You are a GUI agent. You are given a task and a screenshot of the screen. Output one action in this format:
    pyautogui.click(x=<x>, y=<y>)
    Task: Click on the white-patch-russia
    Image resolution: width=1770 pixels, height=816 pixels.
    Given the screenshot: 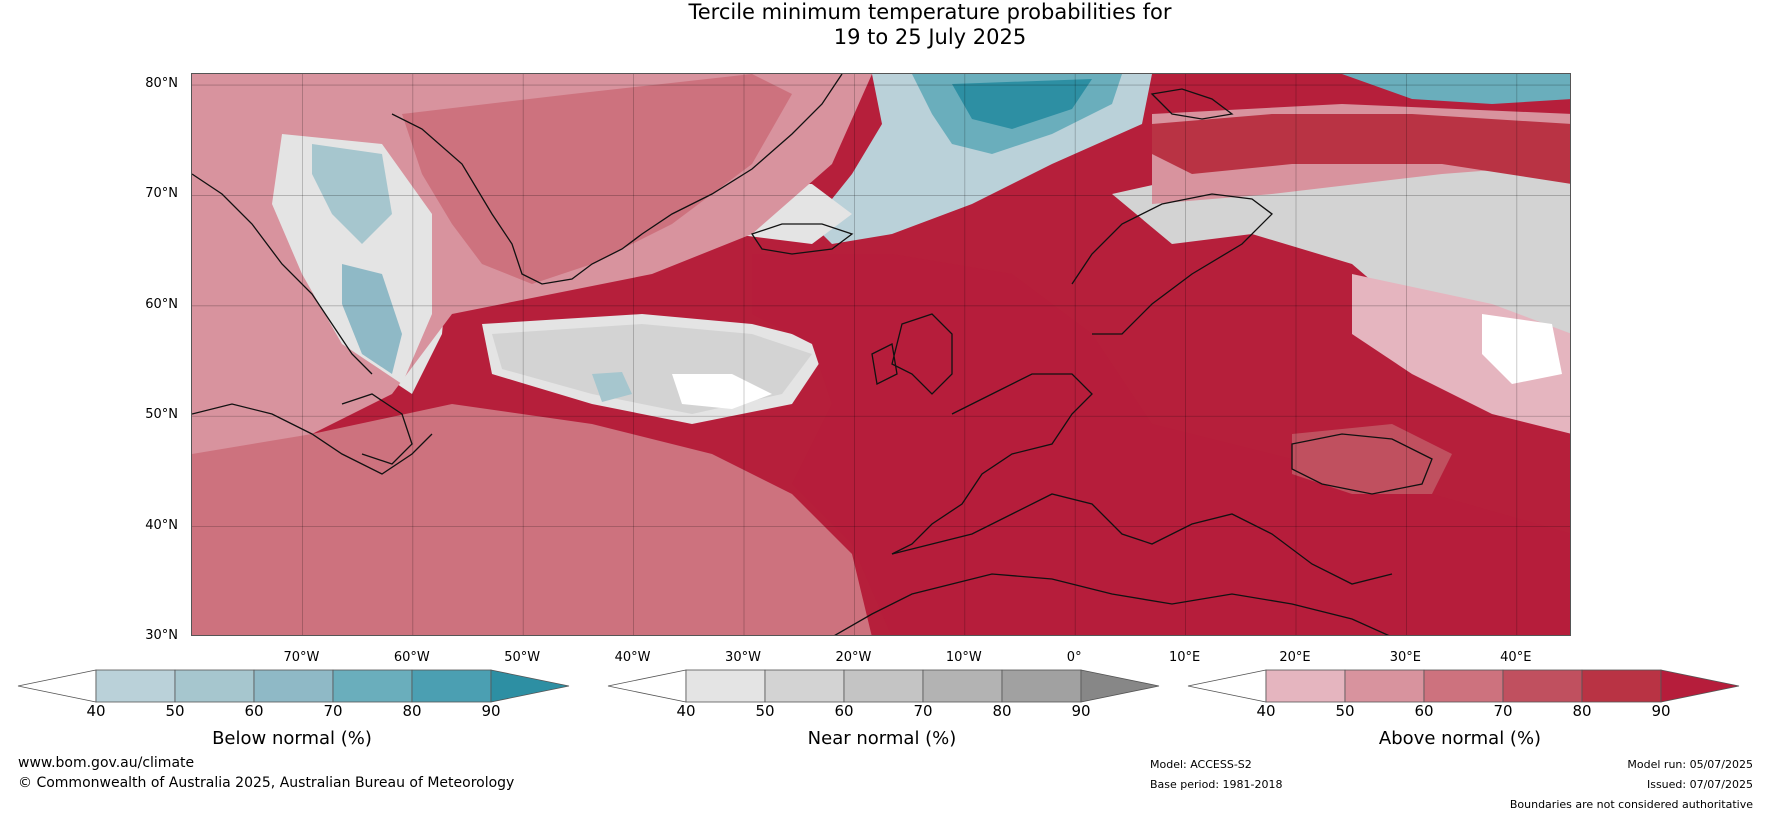 What is the action you would take?
    pyautogui.click(x=1522, y=349)
    